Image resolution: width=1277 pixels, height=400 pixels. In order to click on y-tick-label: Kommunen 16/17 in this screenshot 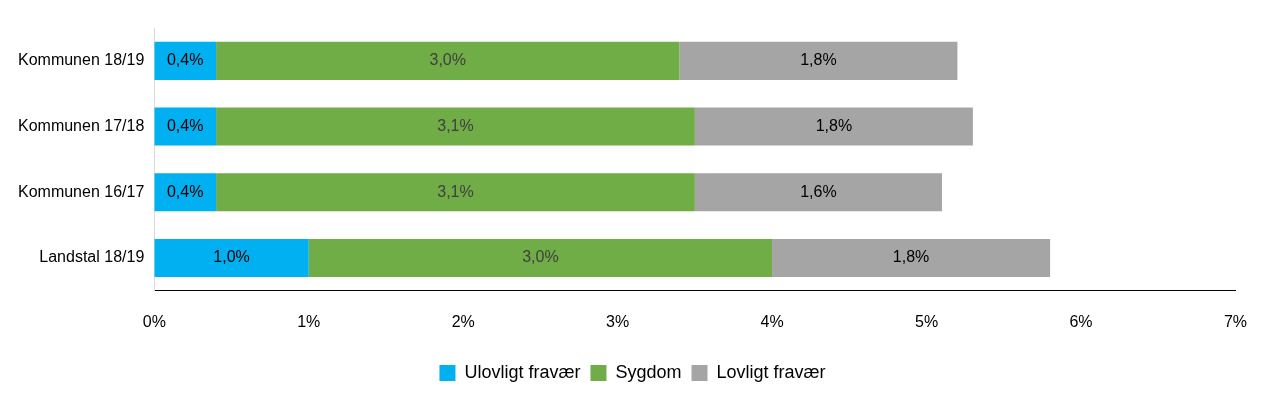, I will do `click(81, 191)`.